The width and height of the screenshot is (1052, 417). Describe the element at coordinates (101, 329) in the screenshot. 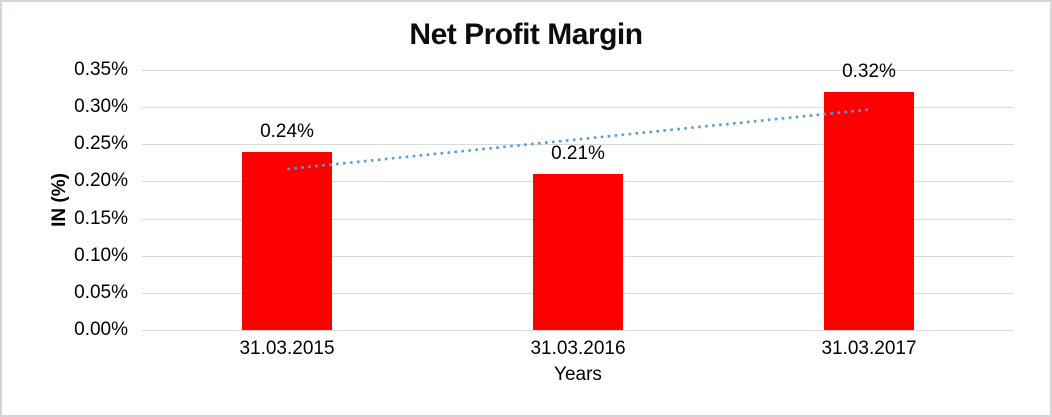

I see `y-axis-tick-label: 0.00%` at that location.